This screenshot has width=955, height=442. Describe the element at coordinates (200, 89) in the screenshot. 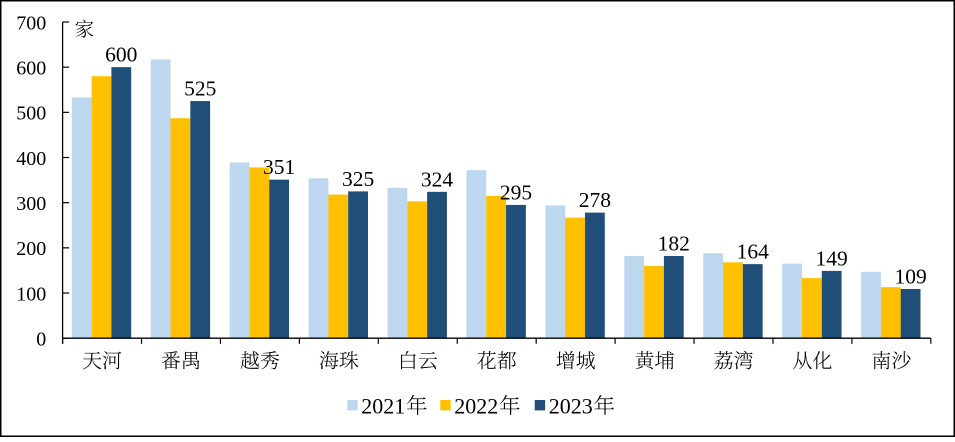

I see `svg-text: 525` at that location.